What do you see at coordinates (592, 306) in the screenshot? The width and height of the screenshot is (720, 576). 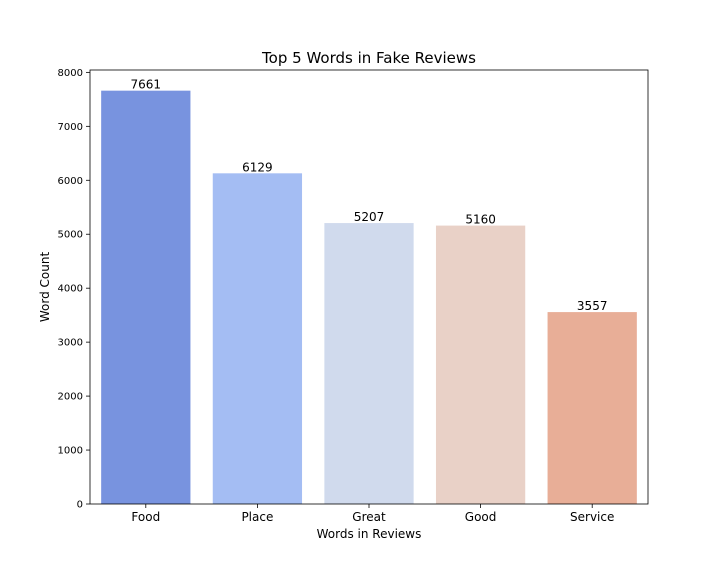 I see `data-label-service: 3557` at bounding box center [592, 306].